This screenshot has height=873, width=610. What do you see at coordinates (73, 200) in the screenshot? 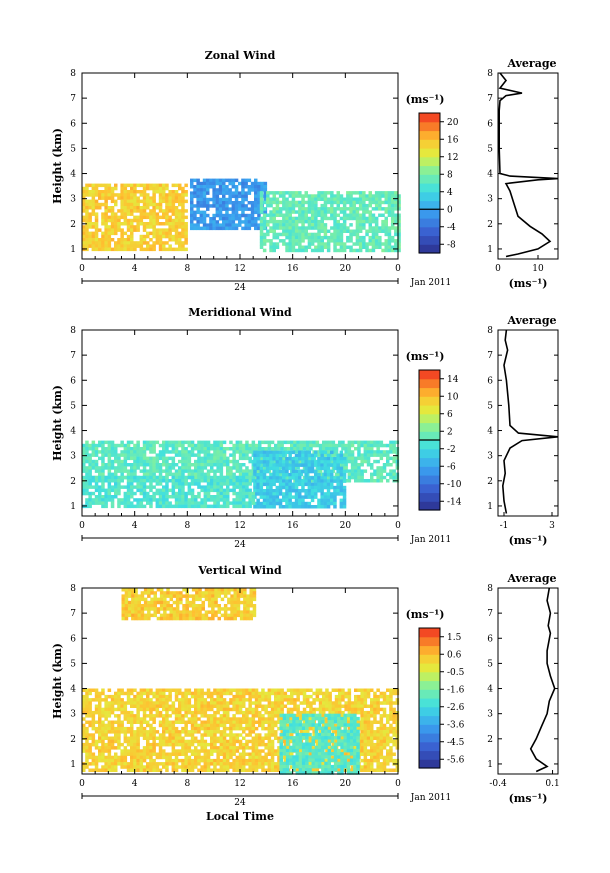
I see `y-tick-label: 3` at bounding box center [73, 200].